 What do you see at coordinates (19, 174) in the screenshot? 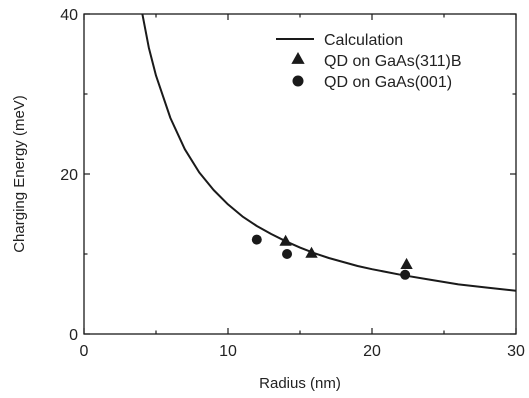
I see `y-axis-title: Charging Energy (meV)` at bounding box center [19, 174].